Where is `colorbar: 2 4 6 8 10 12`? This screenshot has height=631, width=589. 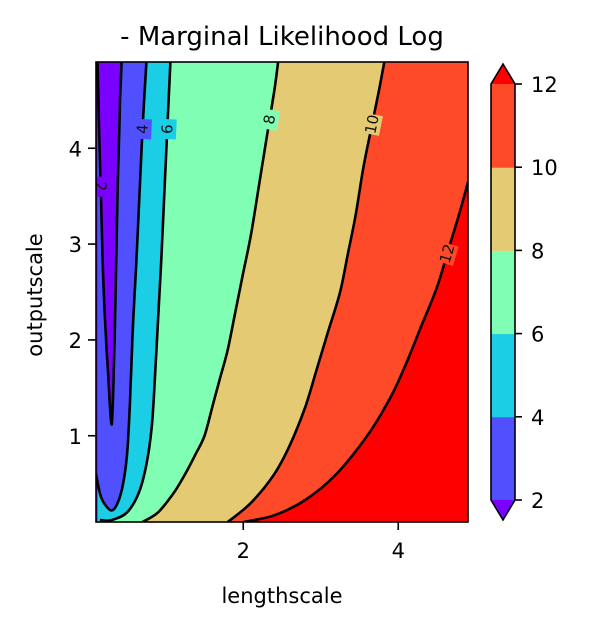 colorbar: 2 4 6 8 10 12 is located at coordinates (524, 292).